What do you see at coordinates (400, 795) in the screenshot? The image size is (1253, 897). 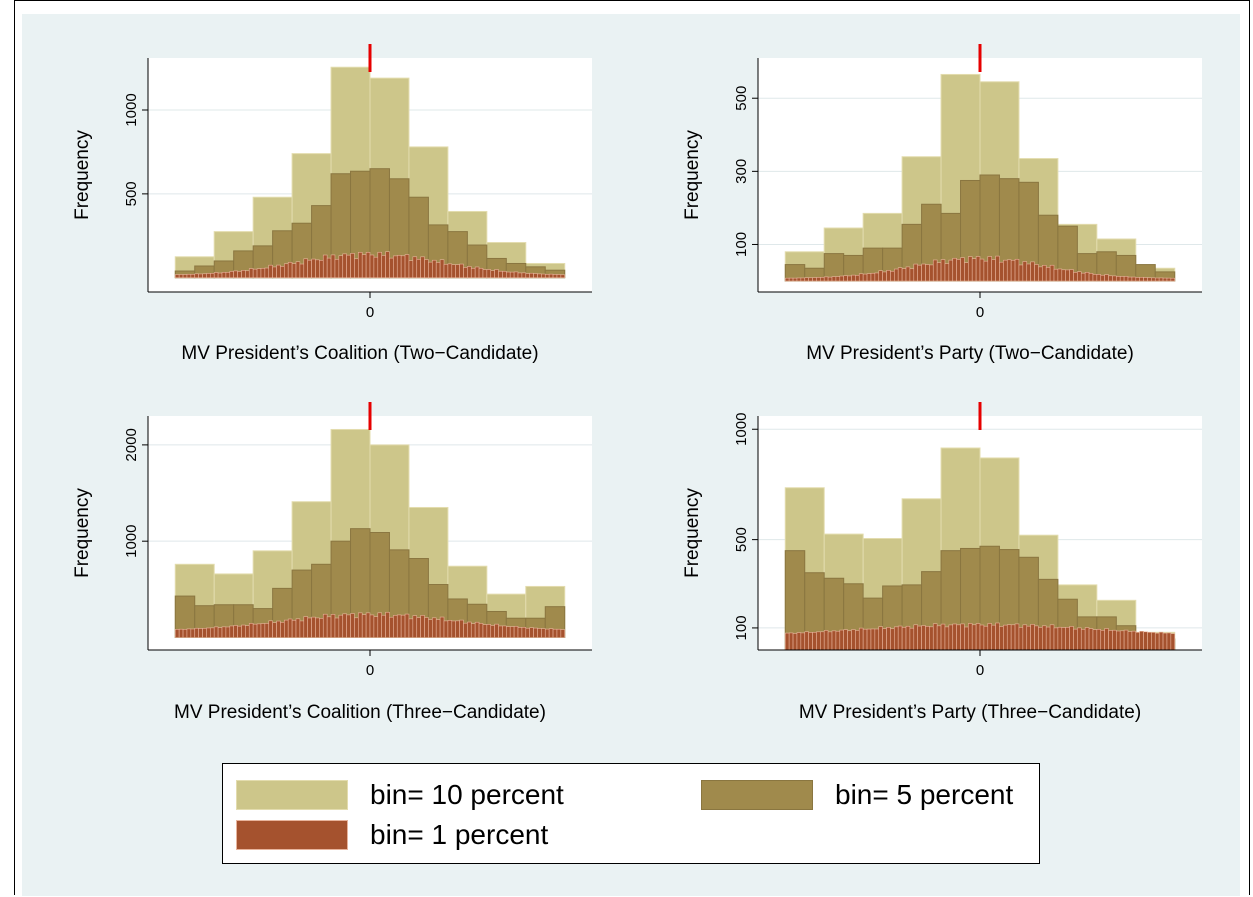 I see `legend-item-bin10: bin= 10 percent` at bounding box center [400, 795].